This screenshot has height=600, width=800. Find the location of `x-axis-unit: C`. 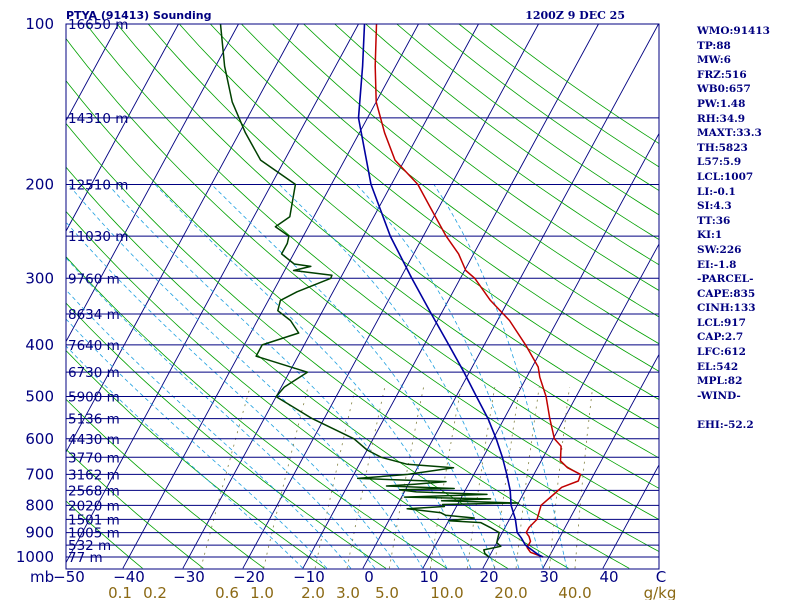

x-axis-unit: C is located at coordinates (661, 577).